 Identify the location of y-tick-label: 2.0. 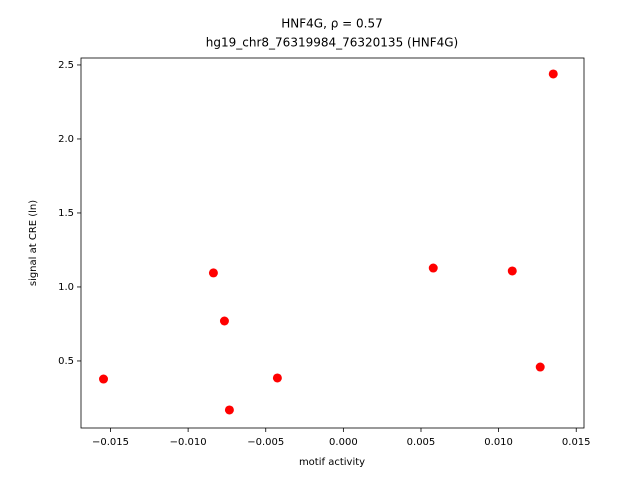
(66, 139).